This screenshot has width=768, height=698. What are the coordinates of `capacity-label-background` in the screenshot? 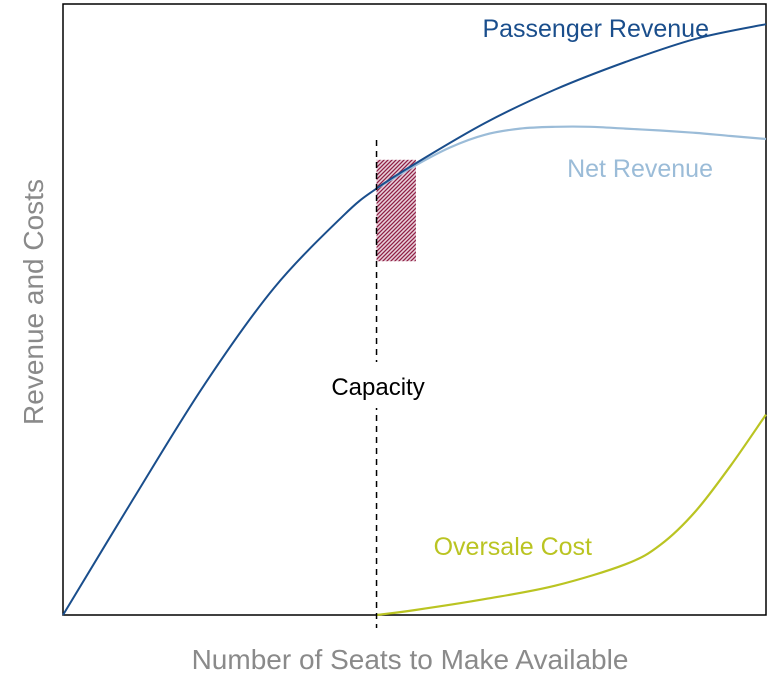 It's located at (378, 385).